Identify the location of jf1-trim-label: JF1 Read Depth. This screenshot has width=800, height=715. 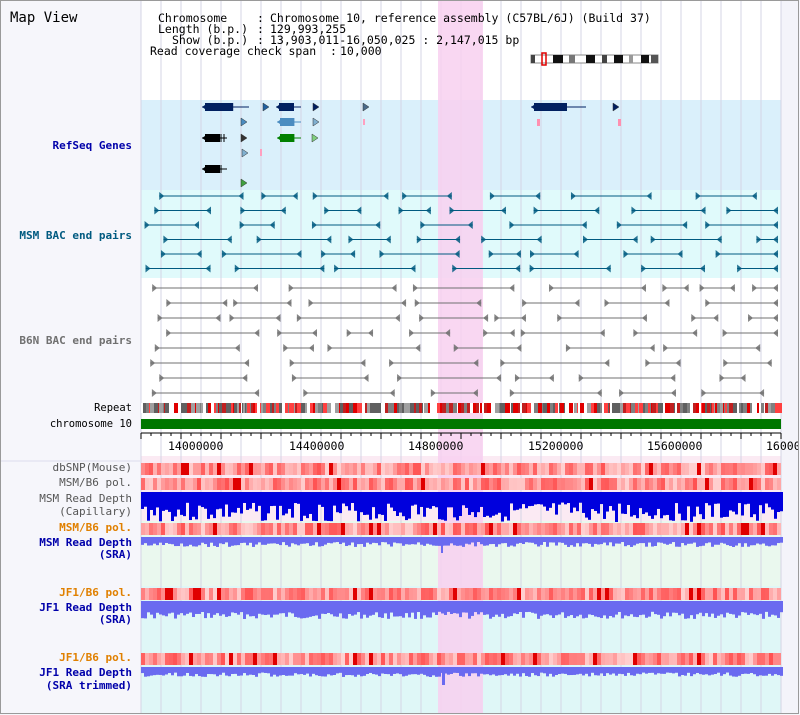
(85, 672).